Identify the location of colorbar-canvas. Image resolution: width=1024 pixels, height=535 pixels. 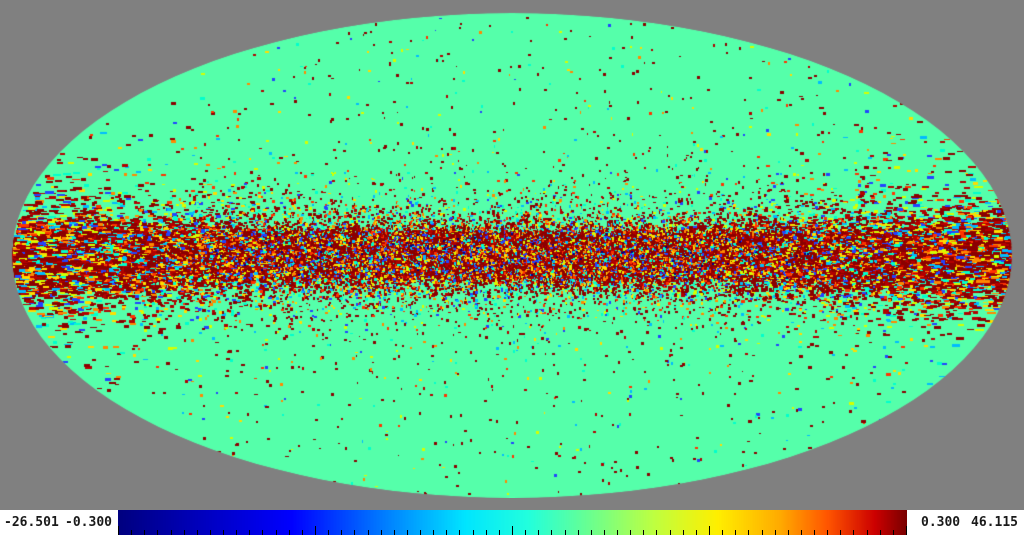
(512, 522).